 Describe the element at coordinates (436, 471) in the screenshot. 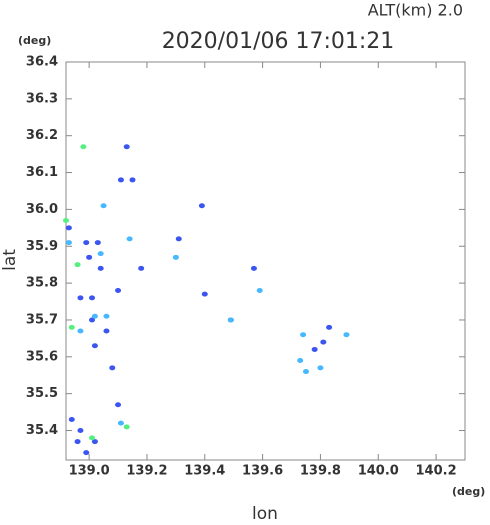

I see `x-tick-label: 140.2` at that location.